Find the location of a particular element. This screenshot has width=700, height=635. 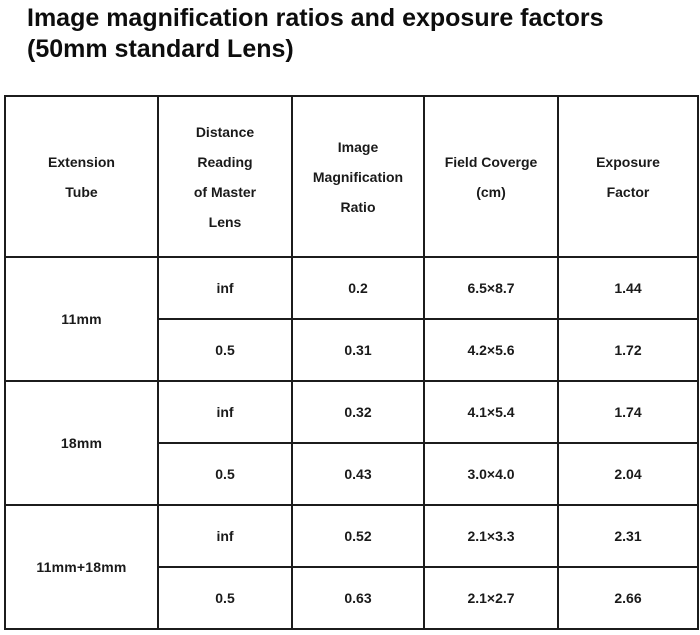

cell-tube-18mm: 18mm is located at coordinates (81, 443).